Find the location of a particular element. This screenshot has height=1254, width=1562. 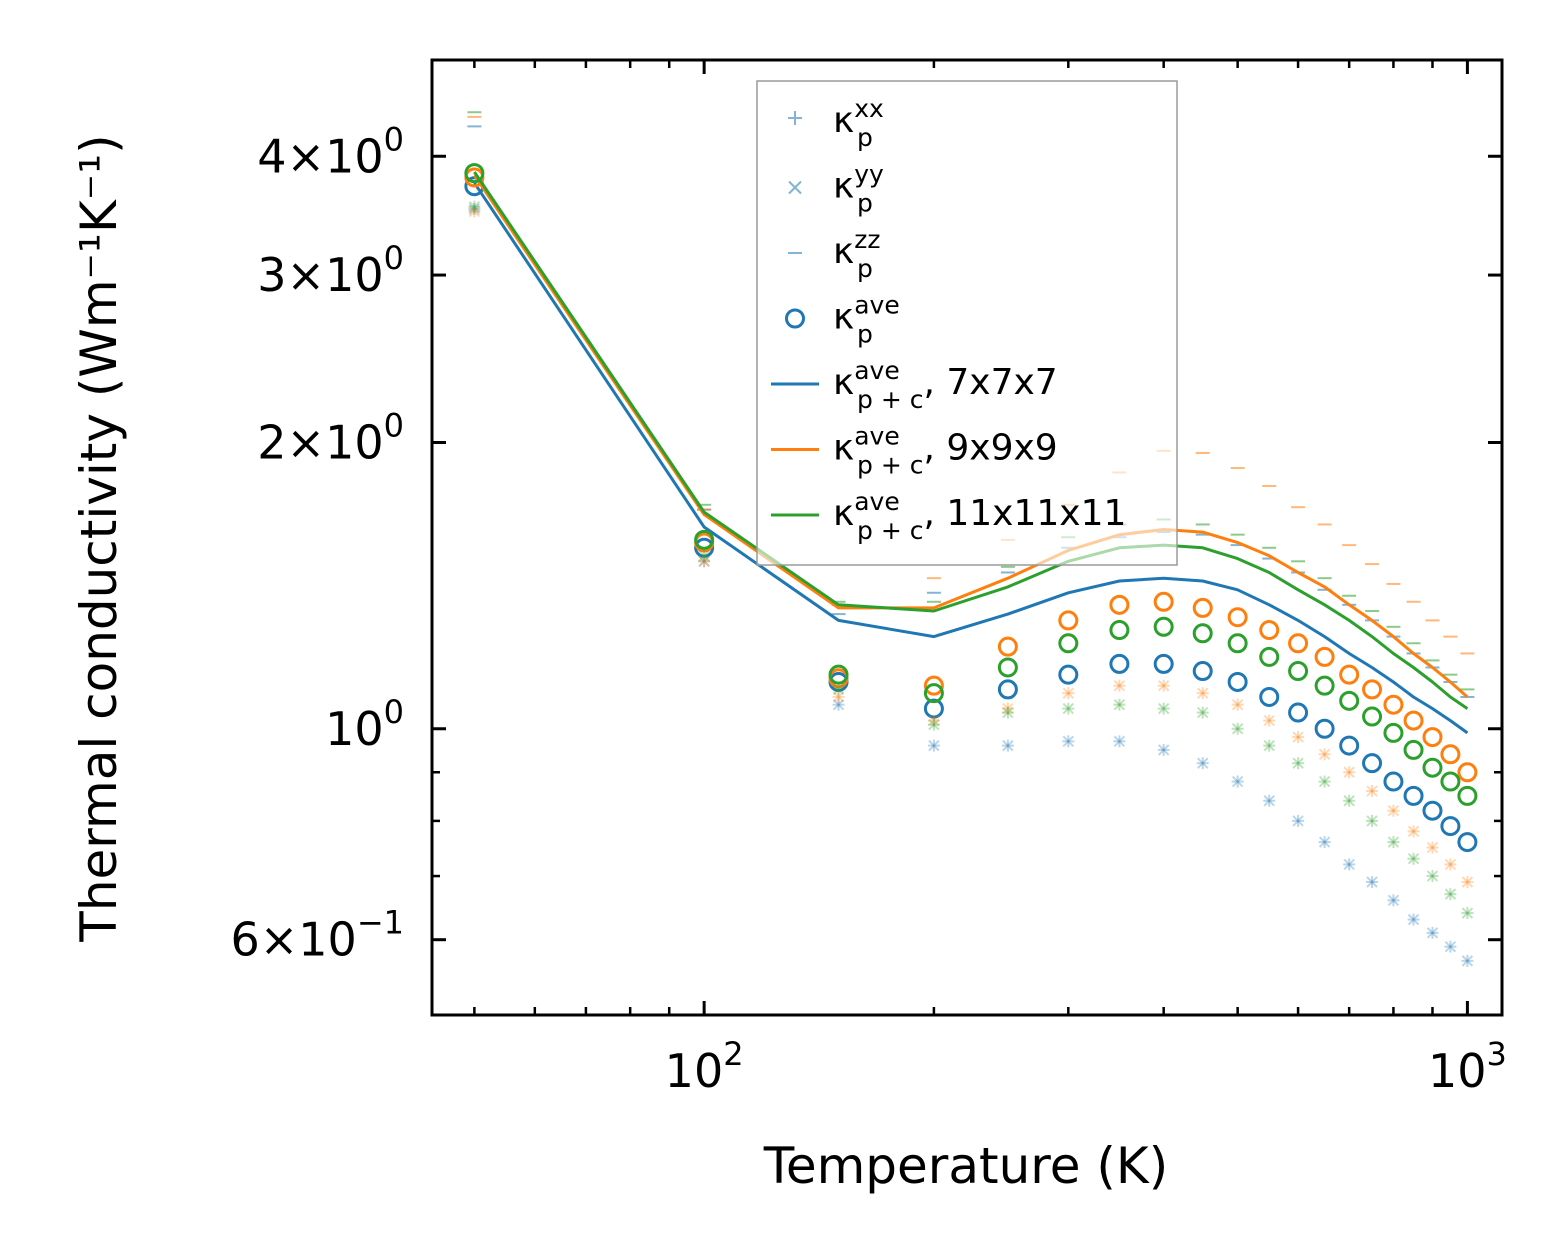

y-tick-label: 3×100 is located at coordinates (330, 270).